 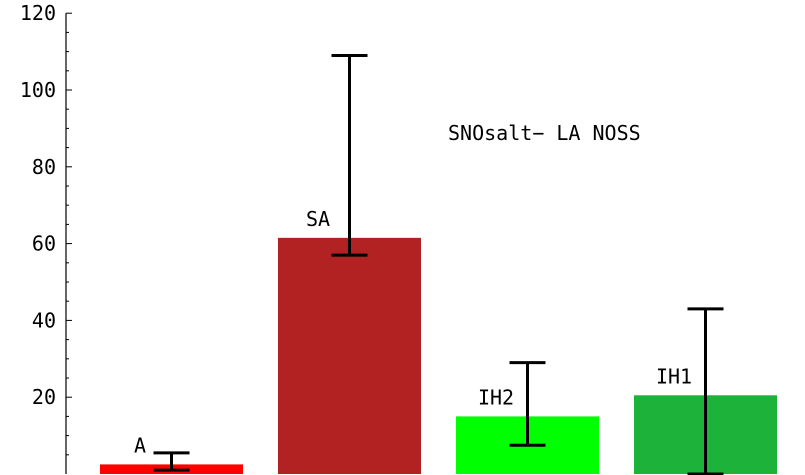 What do you see at coordinates (140, 445) in the screenshot?
I see `bar-label: A` at bounding box center [140, 445].